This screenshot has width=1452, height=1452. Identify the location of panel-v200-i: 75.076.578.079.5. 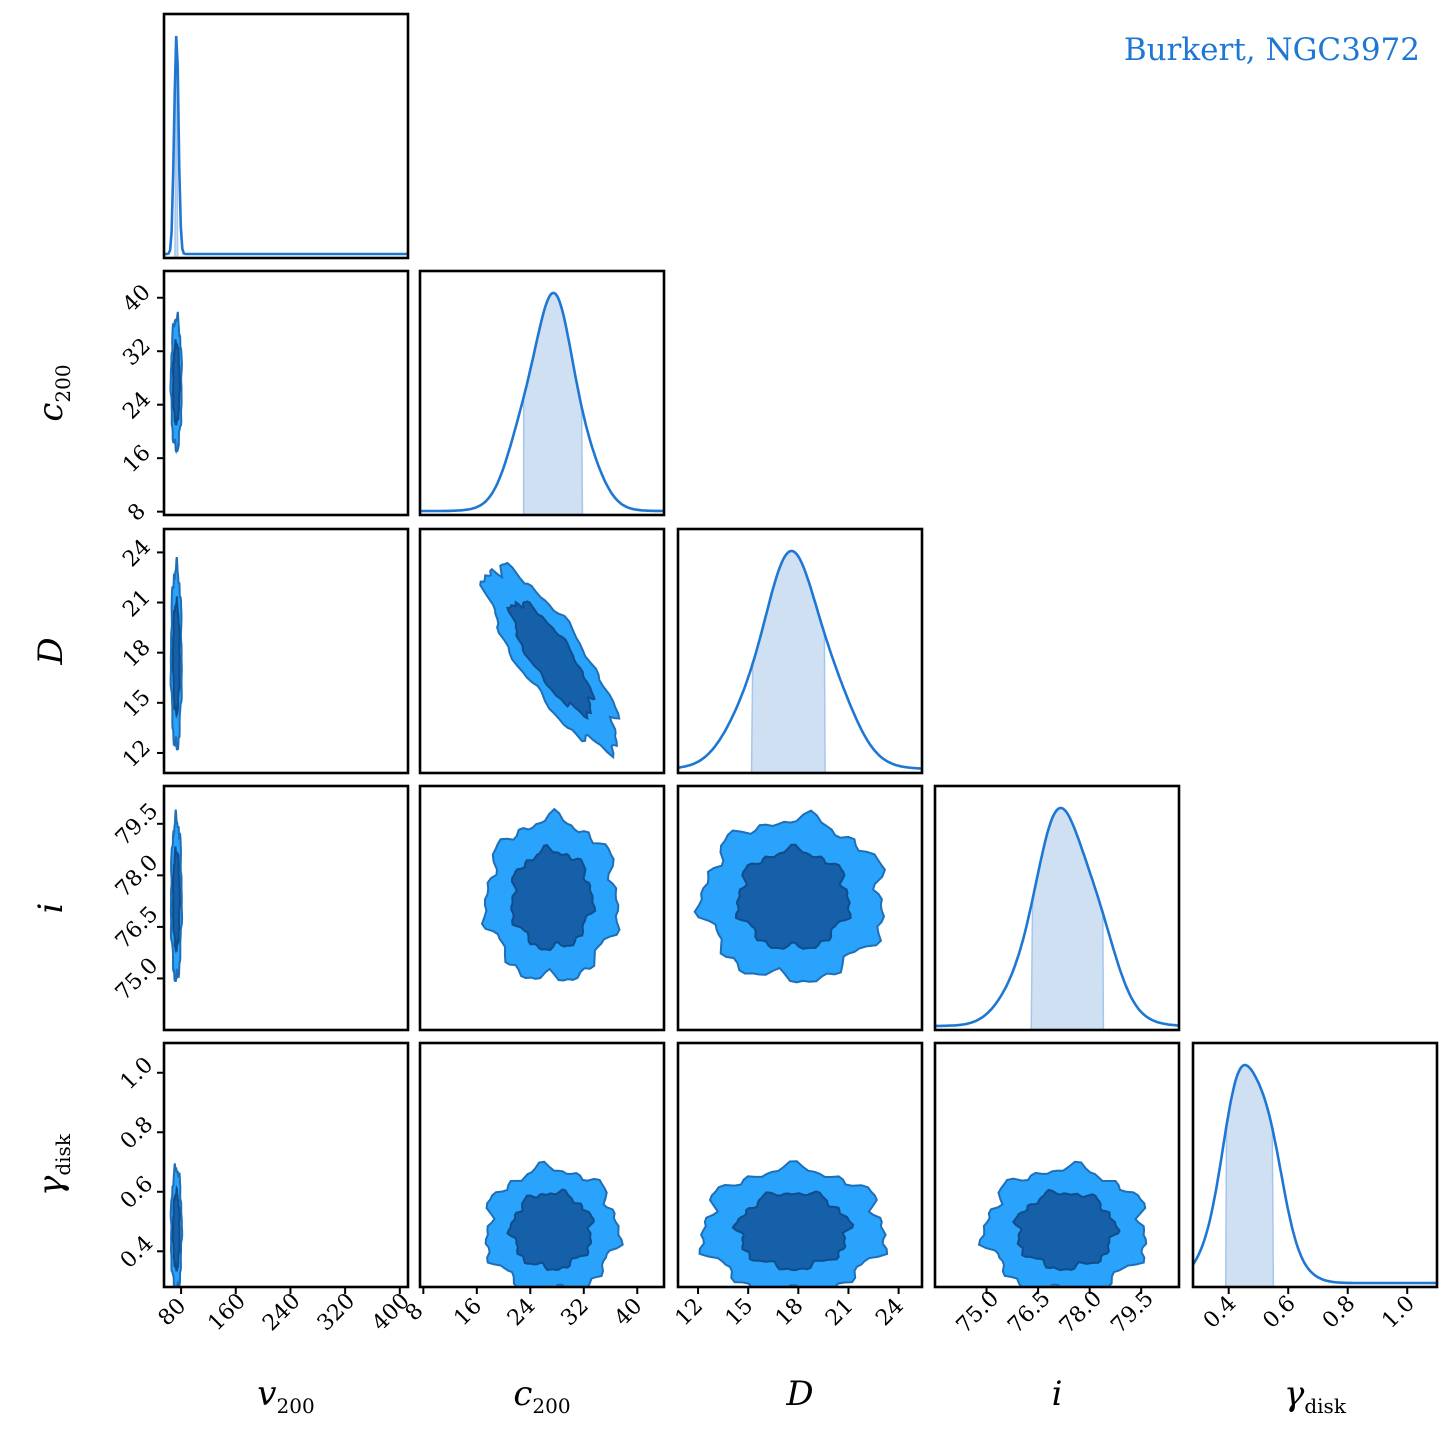
(260, 908).